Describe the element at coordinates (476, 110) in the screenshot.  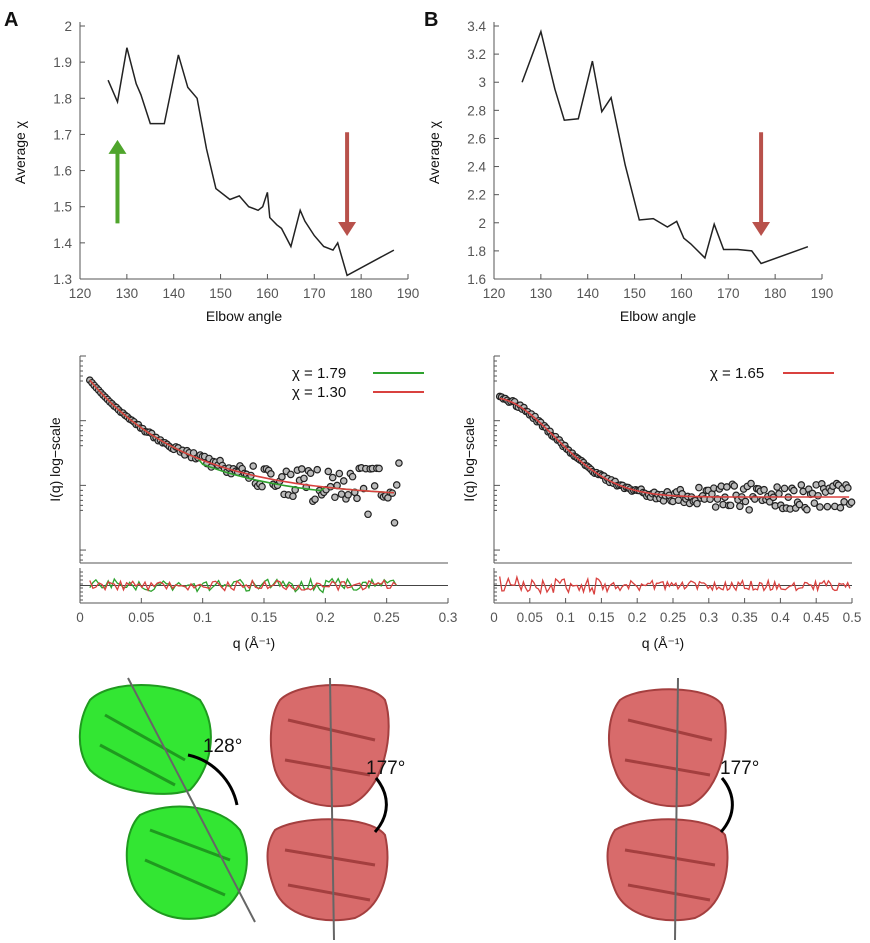
I see `y-tick-label: 2.8` at that location.